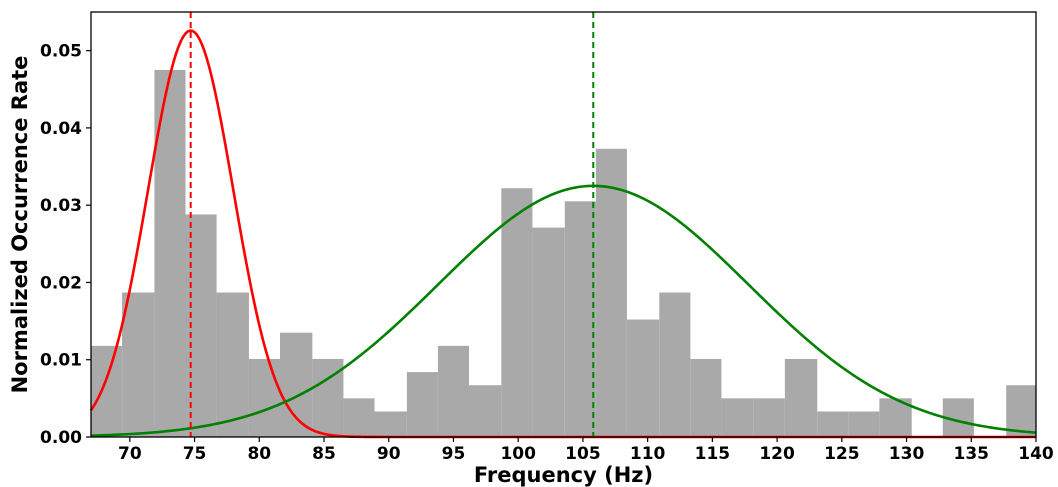  I want to click on x-tick-label-5: 95, so click(454, 454).